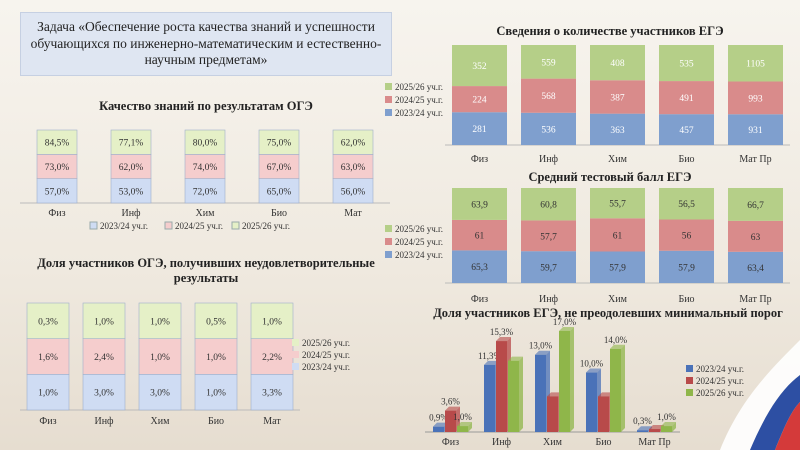  What do you see at coordinates (48, 394) in the screenshot?
I see `data-label-Физ-0: 1,0%` at bounding box center [48, 394].